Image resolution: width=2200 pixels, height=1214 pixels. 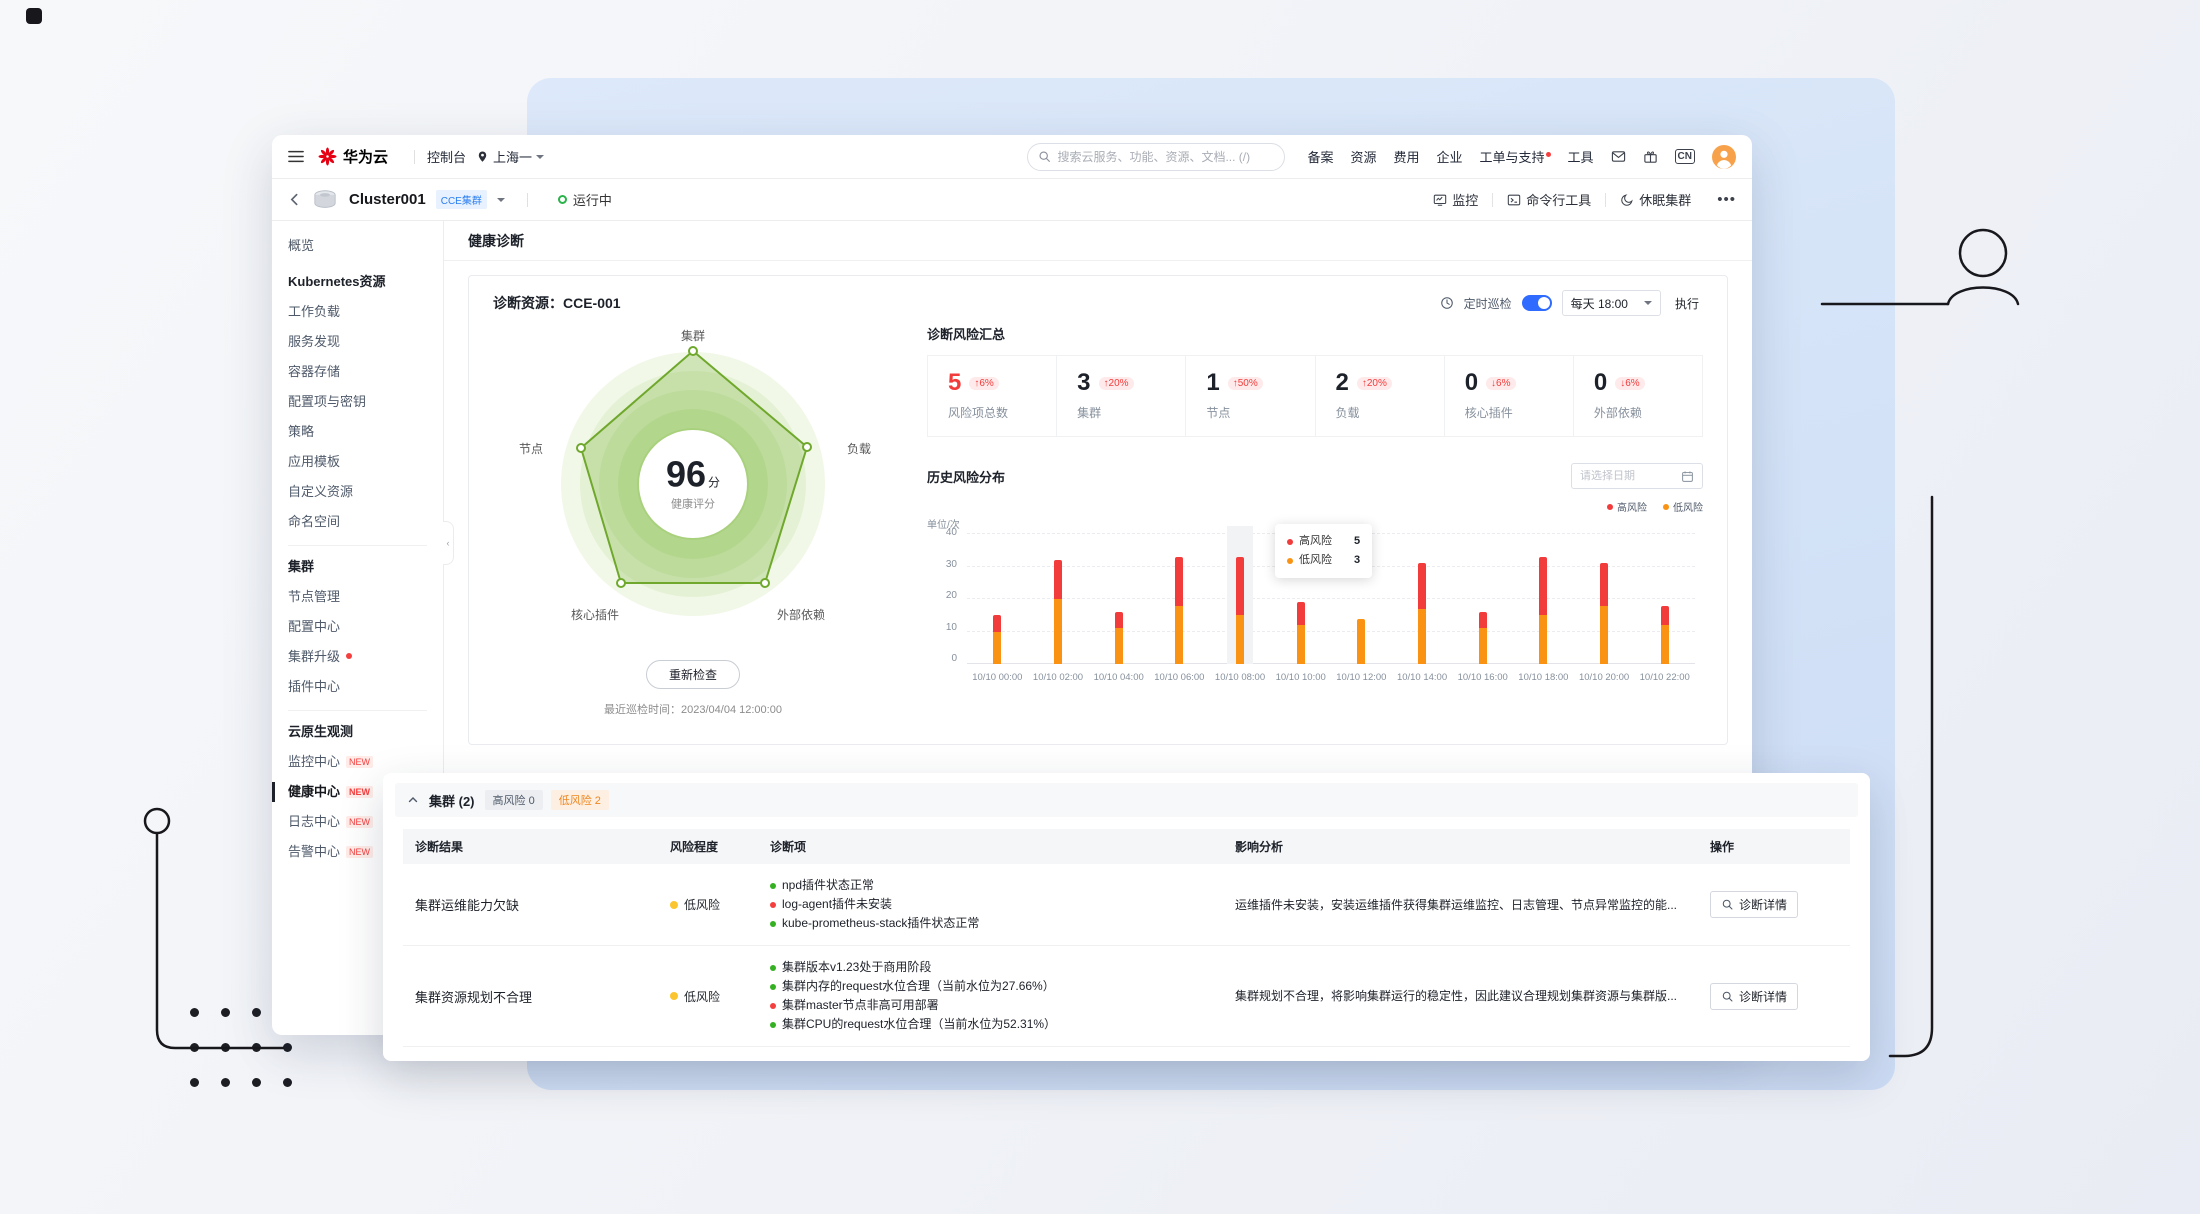 What do you see at coordinates (1580, 157) in the screenshot?
I see `topbar-menu-item-5: 工具` at bounding box center [1580, 157].